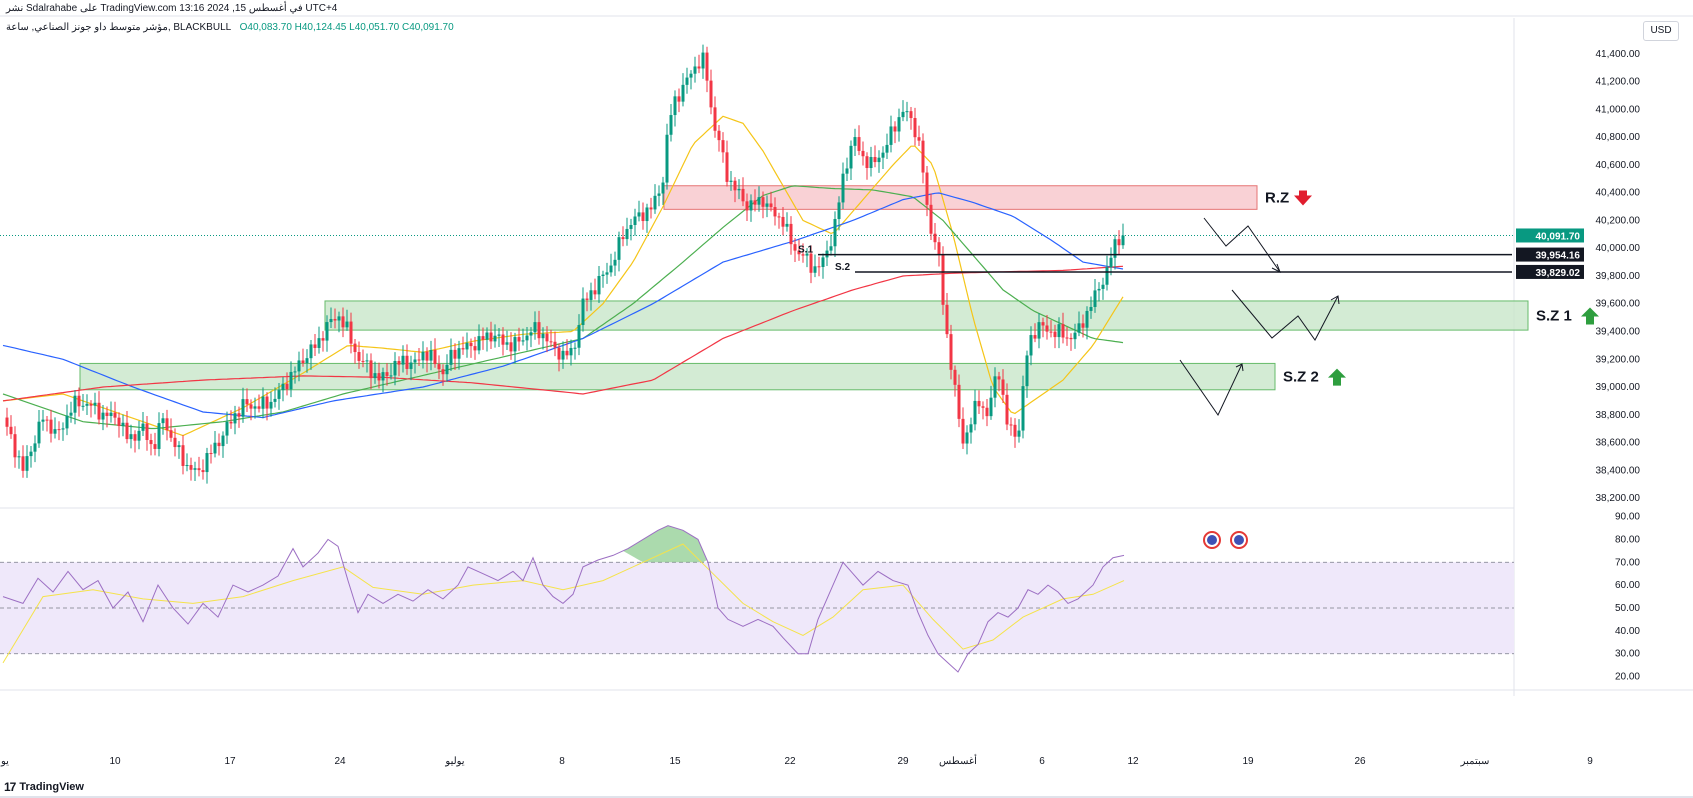 The height and width of the screenshot is (798, 1693). I want to click on currency-button: USD, so click(1661, 31).